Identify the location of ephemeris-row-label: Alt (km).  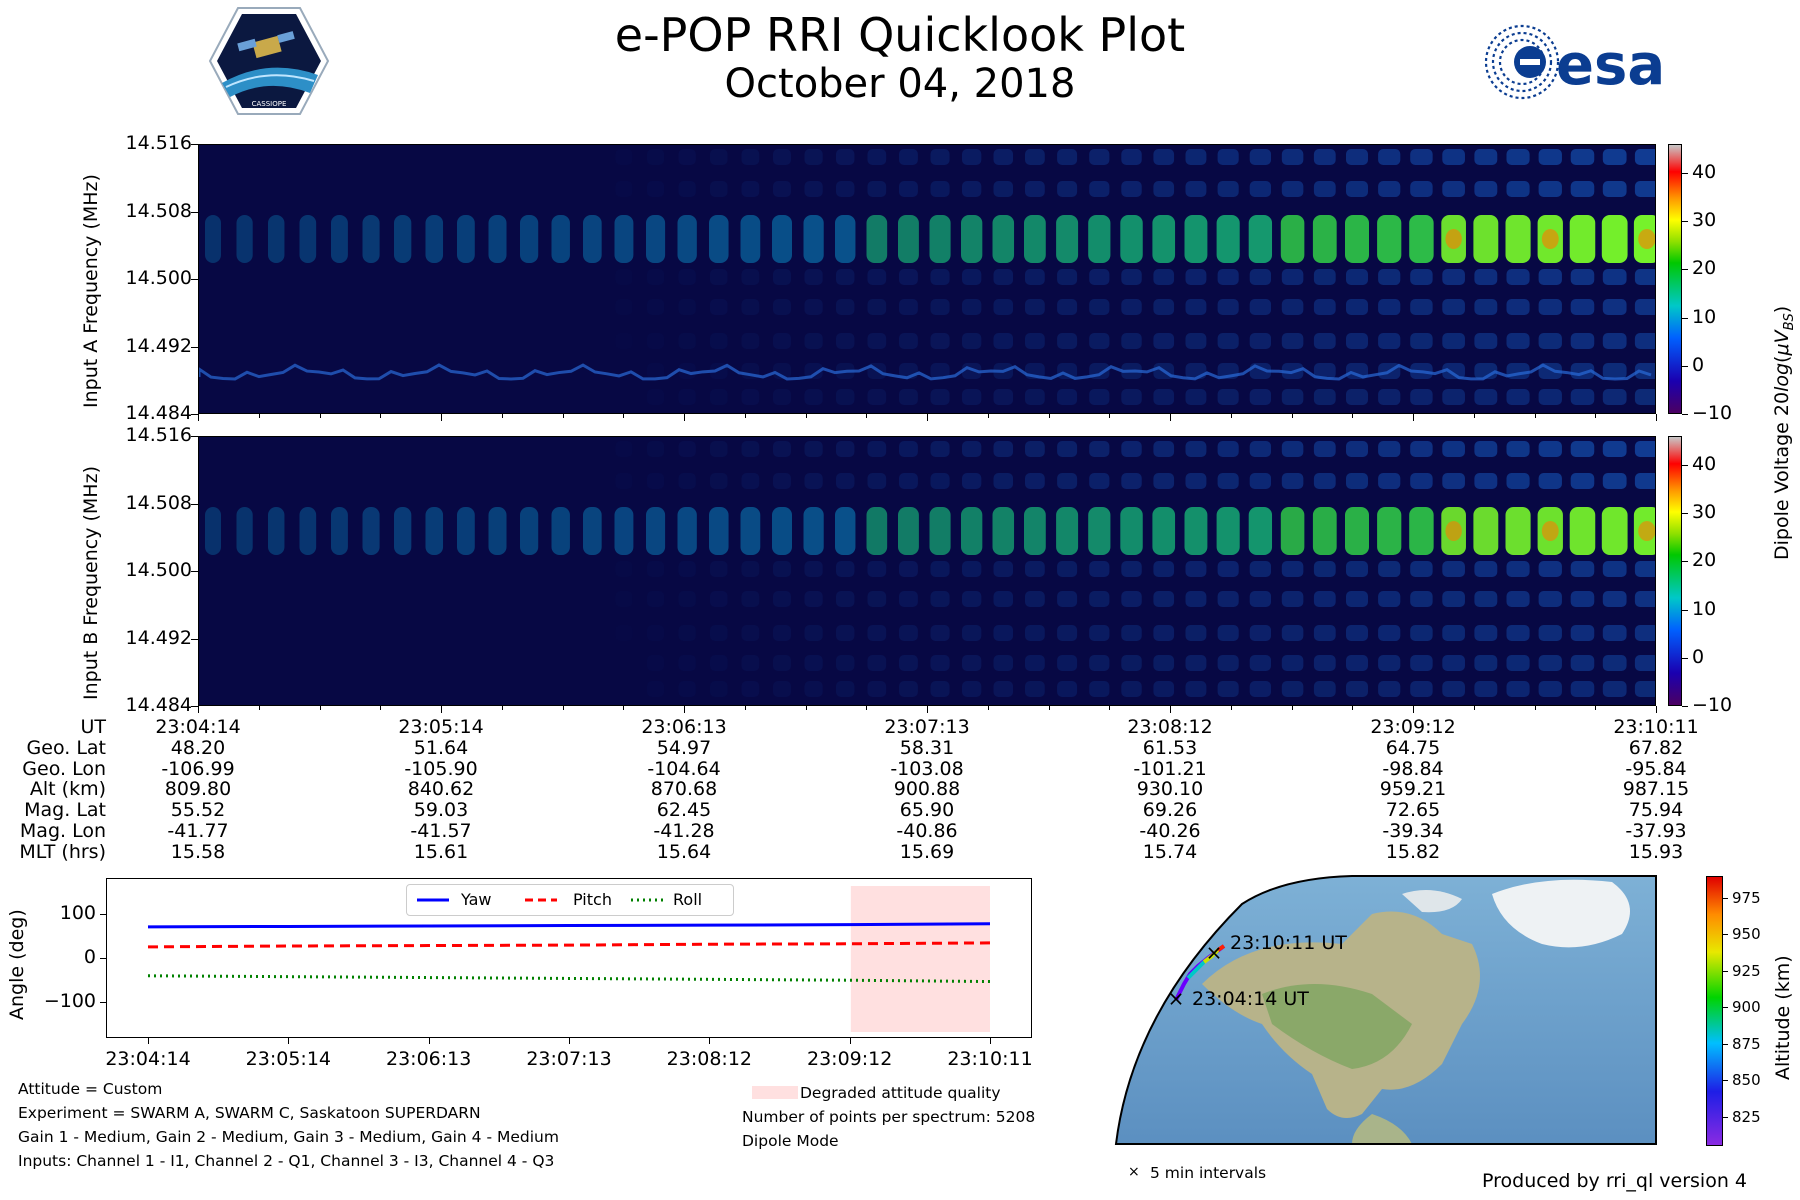
(67, 789).